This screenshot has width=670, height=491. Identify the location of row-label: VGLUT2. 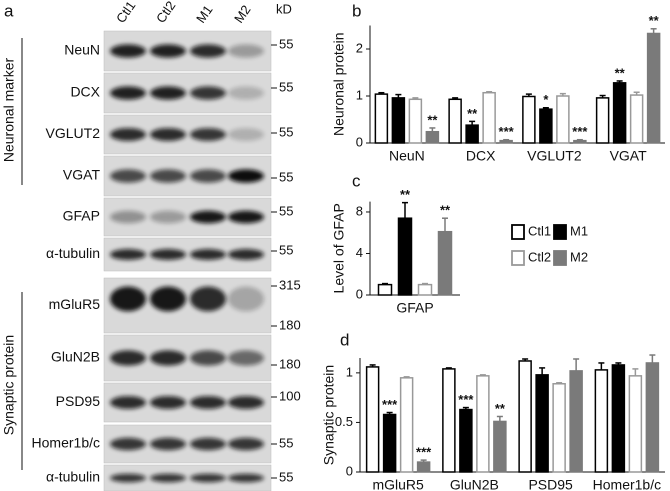
(73, 133).